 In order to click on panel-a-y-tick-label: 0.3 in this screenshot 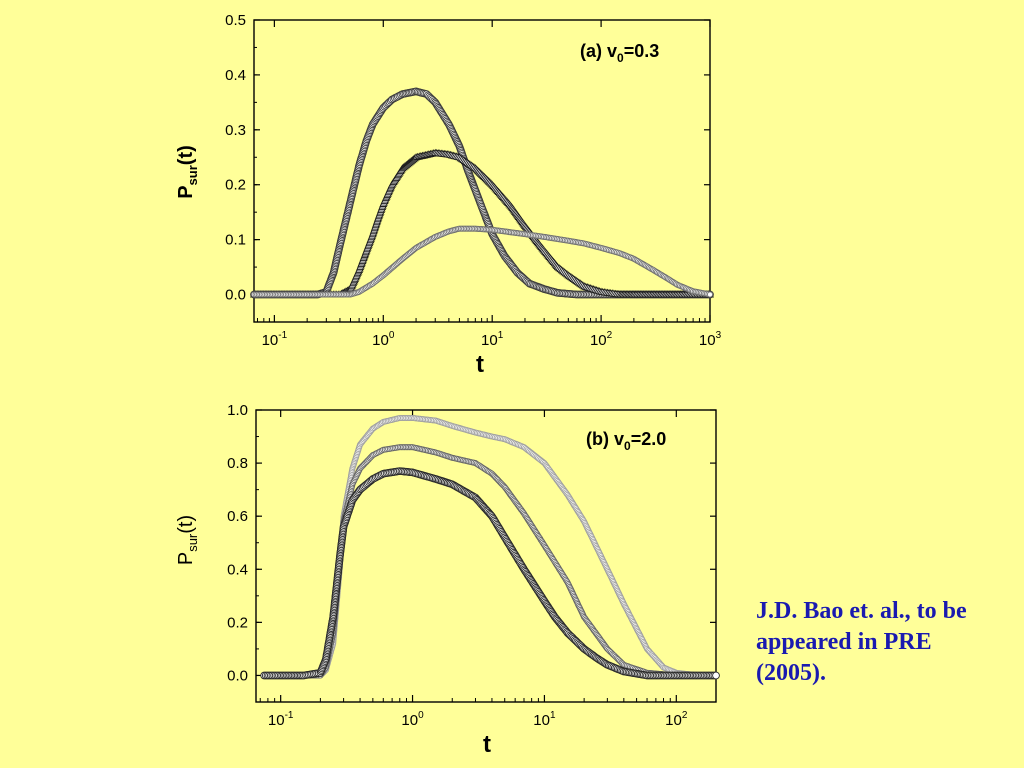, I will do `click(235, 130)`.